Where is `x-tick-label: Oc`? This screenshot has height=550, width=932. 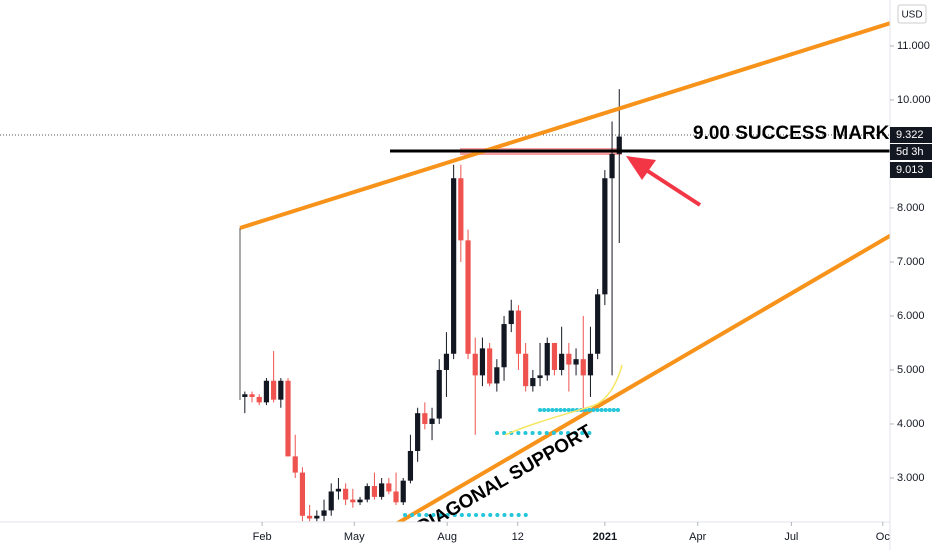 x-tick-label: Oc is located at coordinates (883, 537).